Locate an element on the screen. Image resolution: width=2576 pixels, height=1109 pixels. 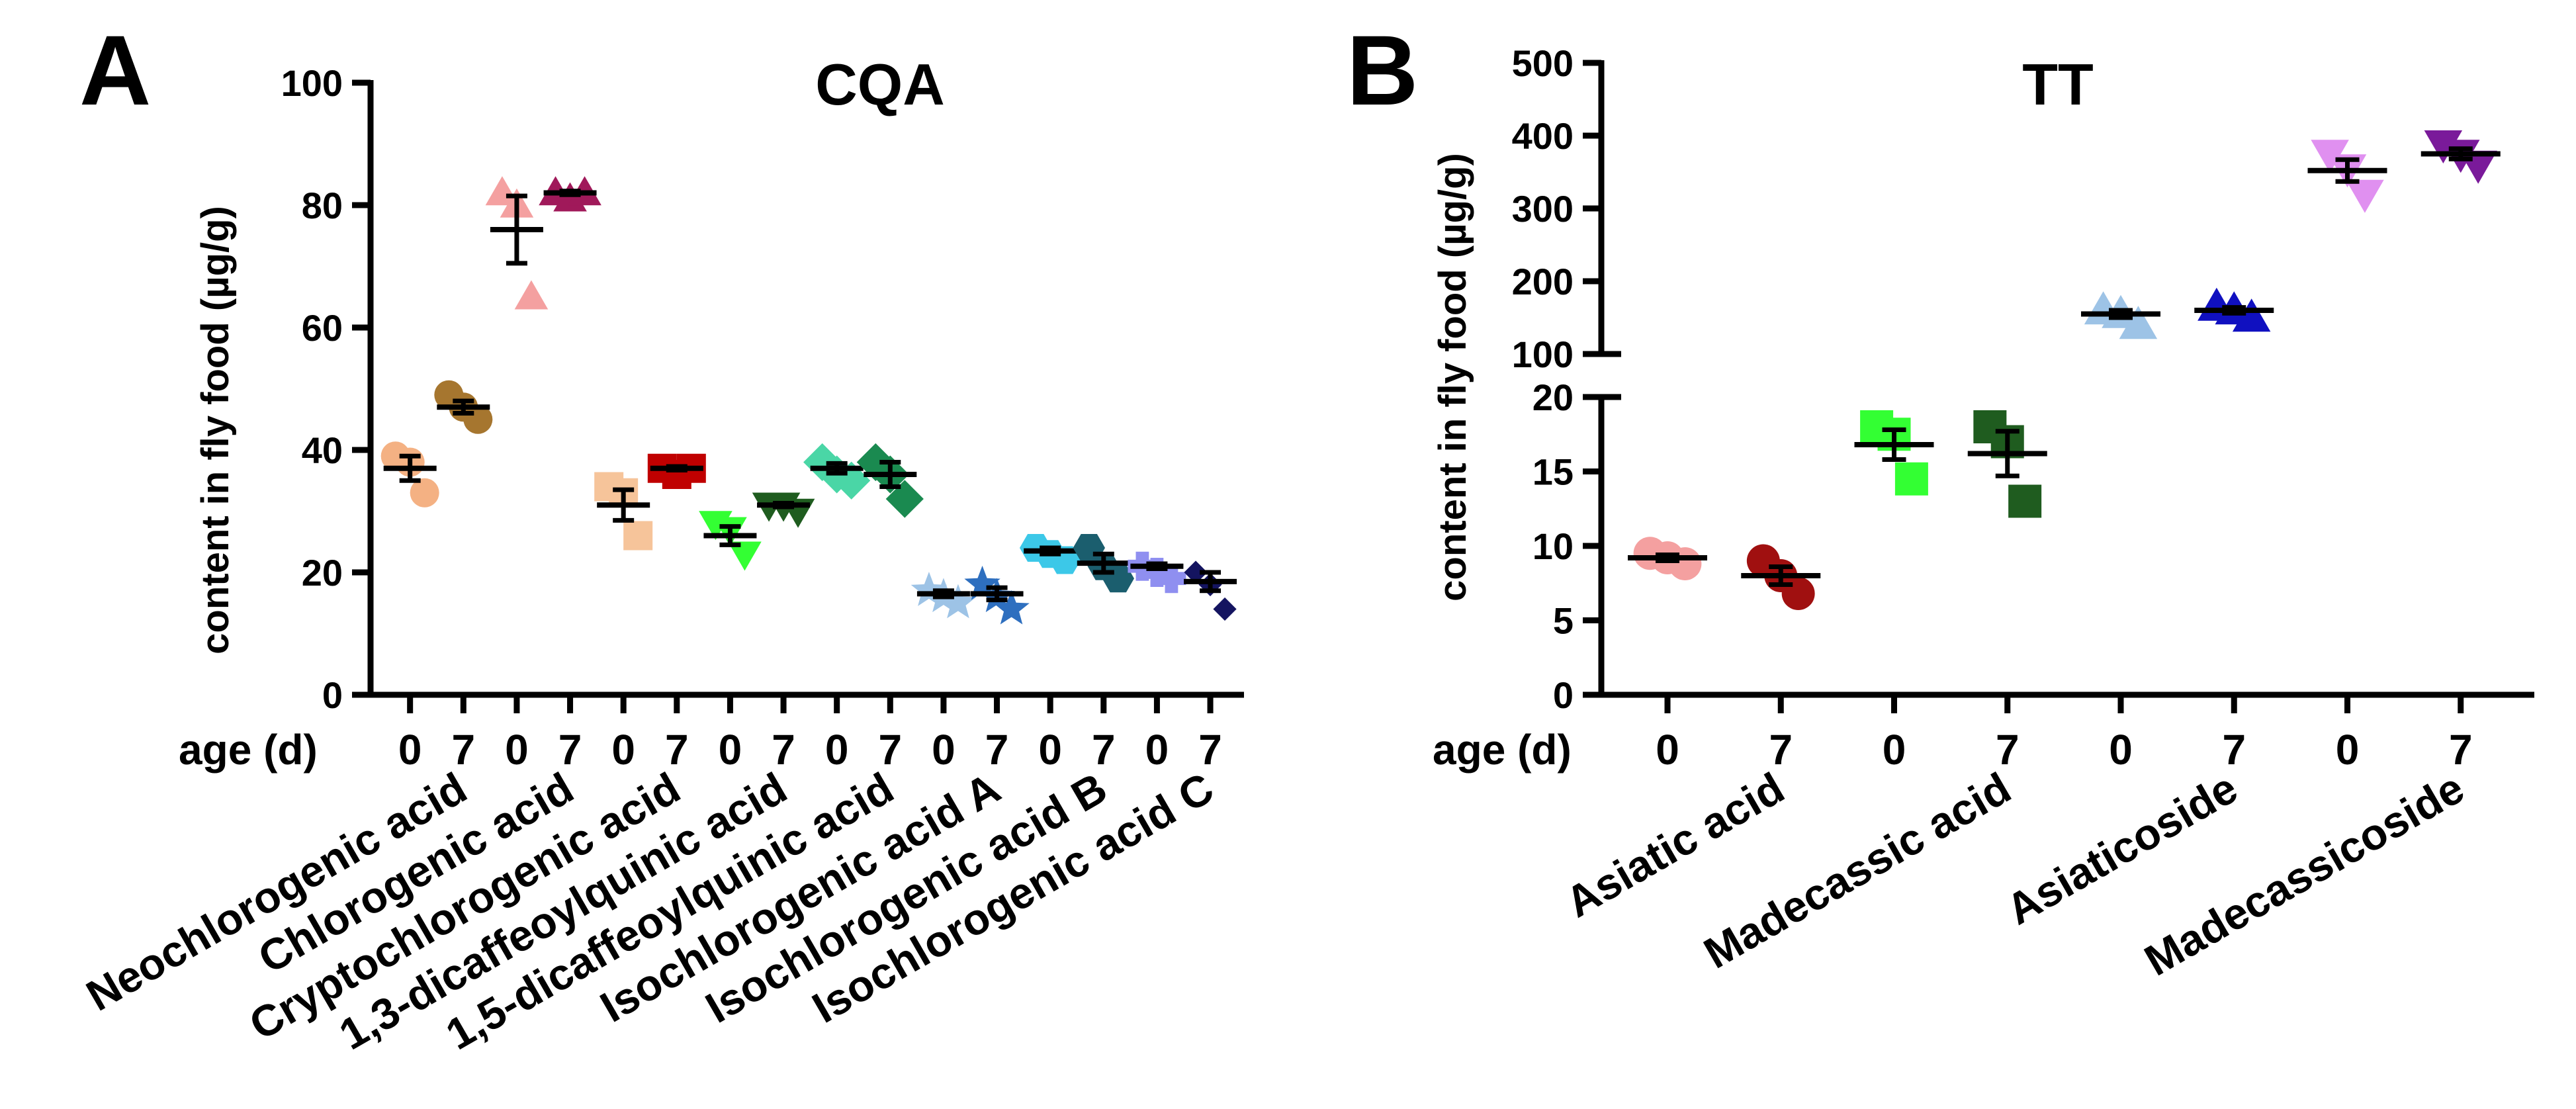
panel-b-letter: B is located at coordinates (1382, 71).